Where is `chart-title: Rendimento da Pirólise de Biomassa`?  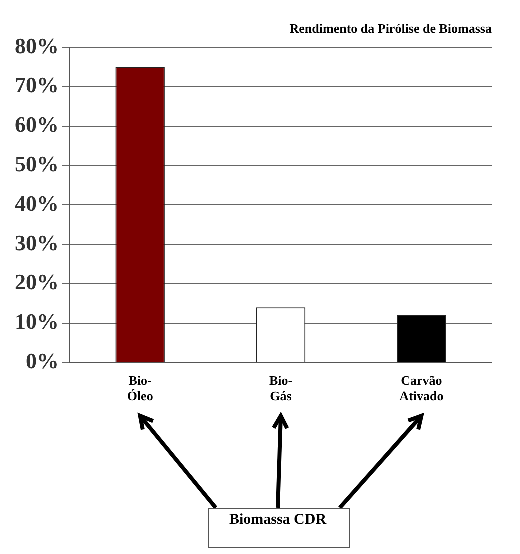 chart-title: Rendimento da Pirólise de Biomassa is located at coordinates (391, 28).